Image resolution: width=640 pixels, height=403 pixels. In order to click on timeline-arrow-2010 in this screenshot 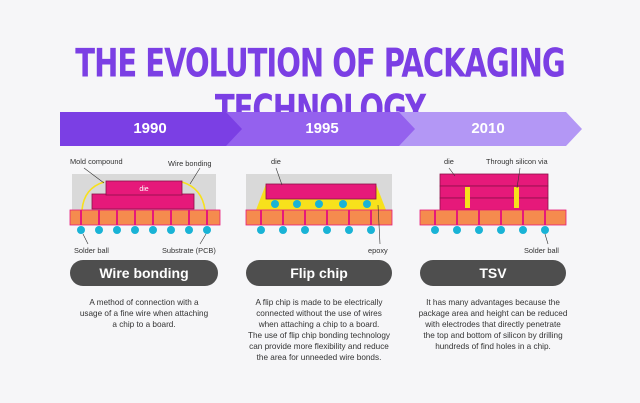, I will do `click(490, 129)`.